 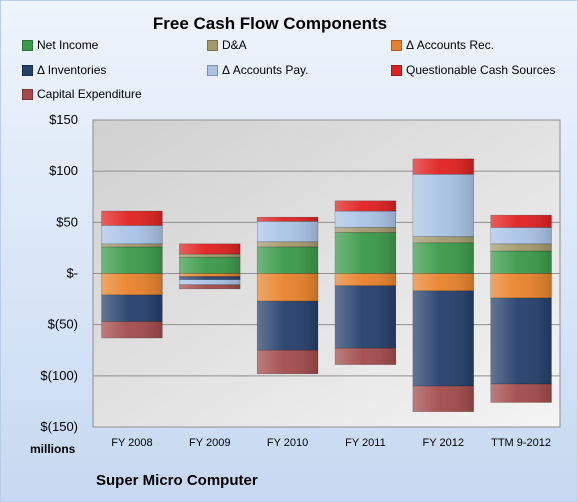 I want to click on y-tick-label: $(50), so click(x=63, y=324).